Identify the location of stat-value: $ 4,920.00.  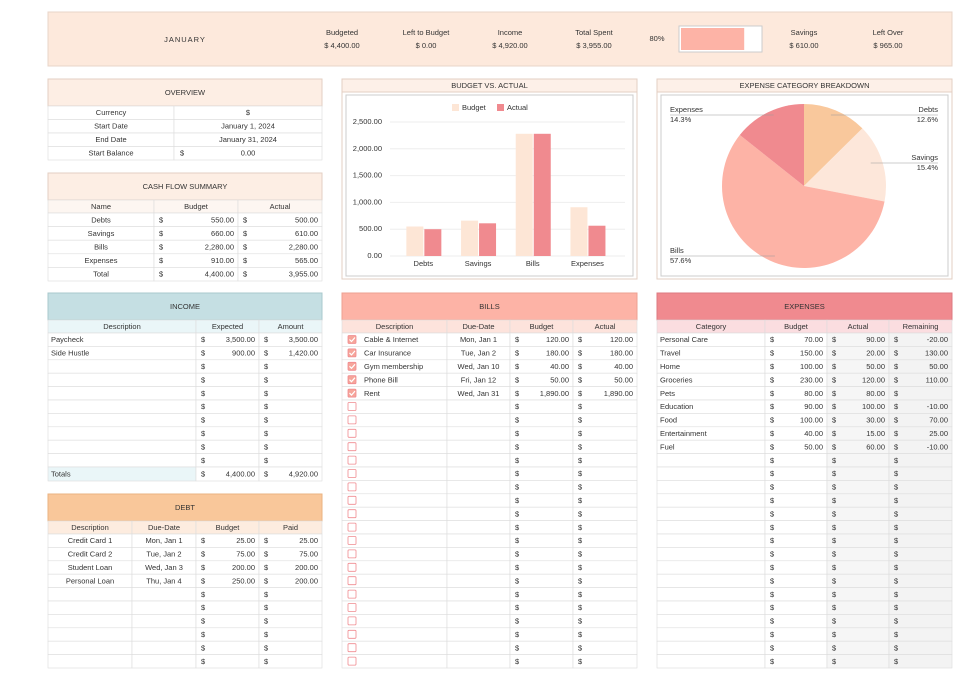
(509, 45).